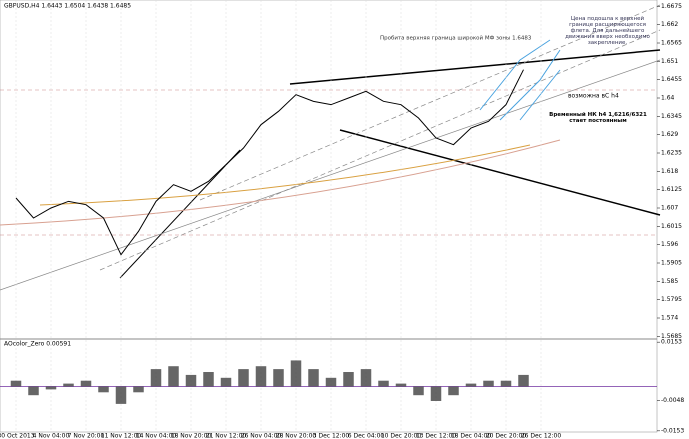 The height and width of the screenshot is (439, 689). Describe the element at coordinates (671, 263) in the screenshot. I see `y-tick-label: 1.5905` at that location.